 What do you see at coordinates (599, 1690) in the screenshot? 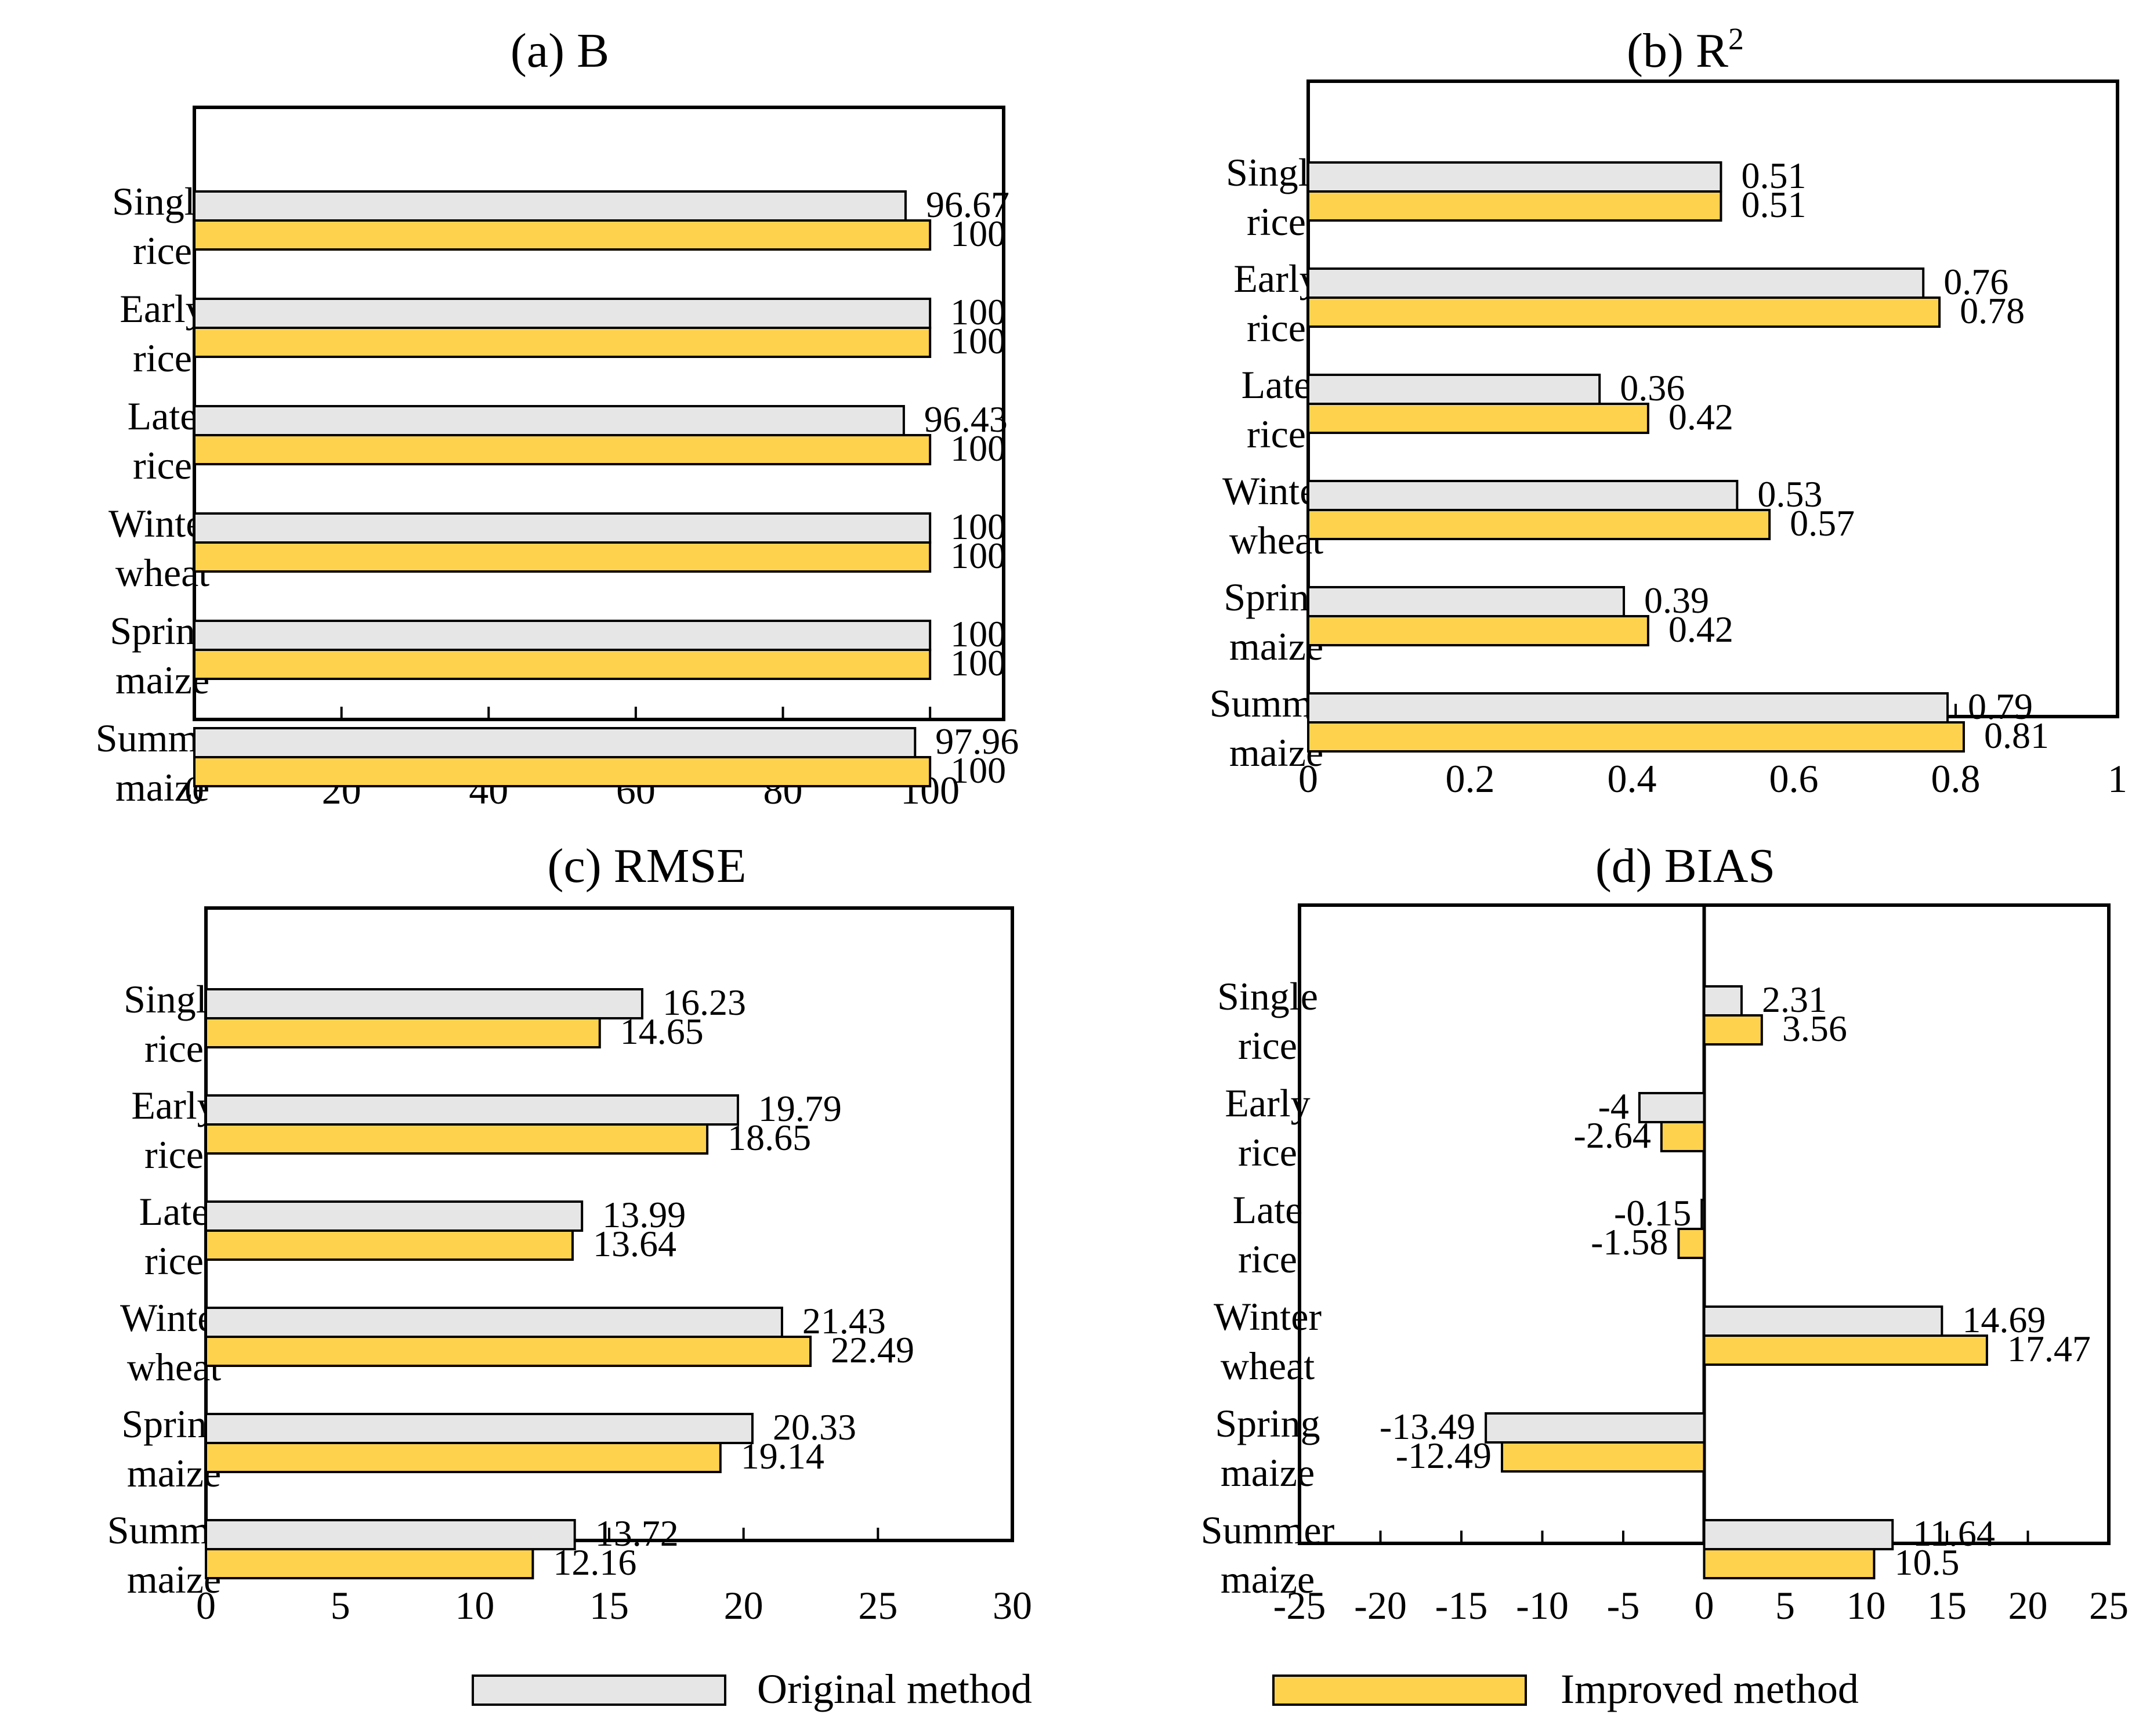
I see `legend-swatch-original` at bounding box center [599, 1690].